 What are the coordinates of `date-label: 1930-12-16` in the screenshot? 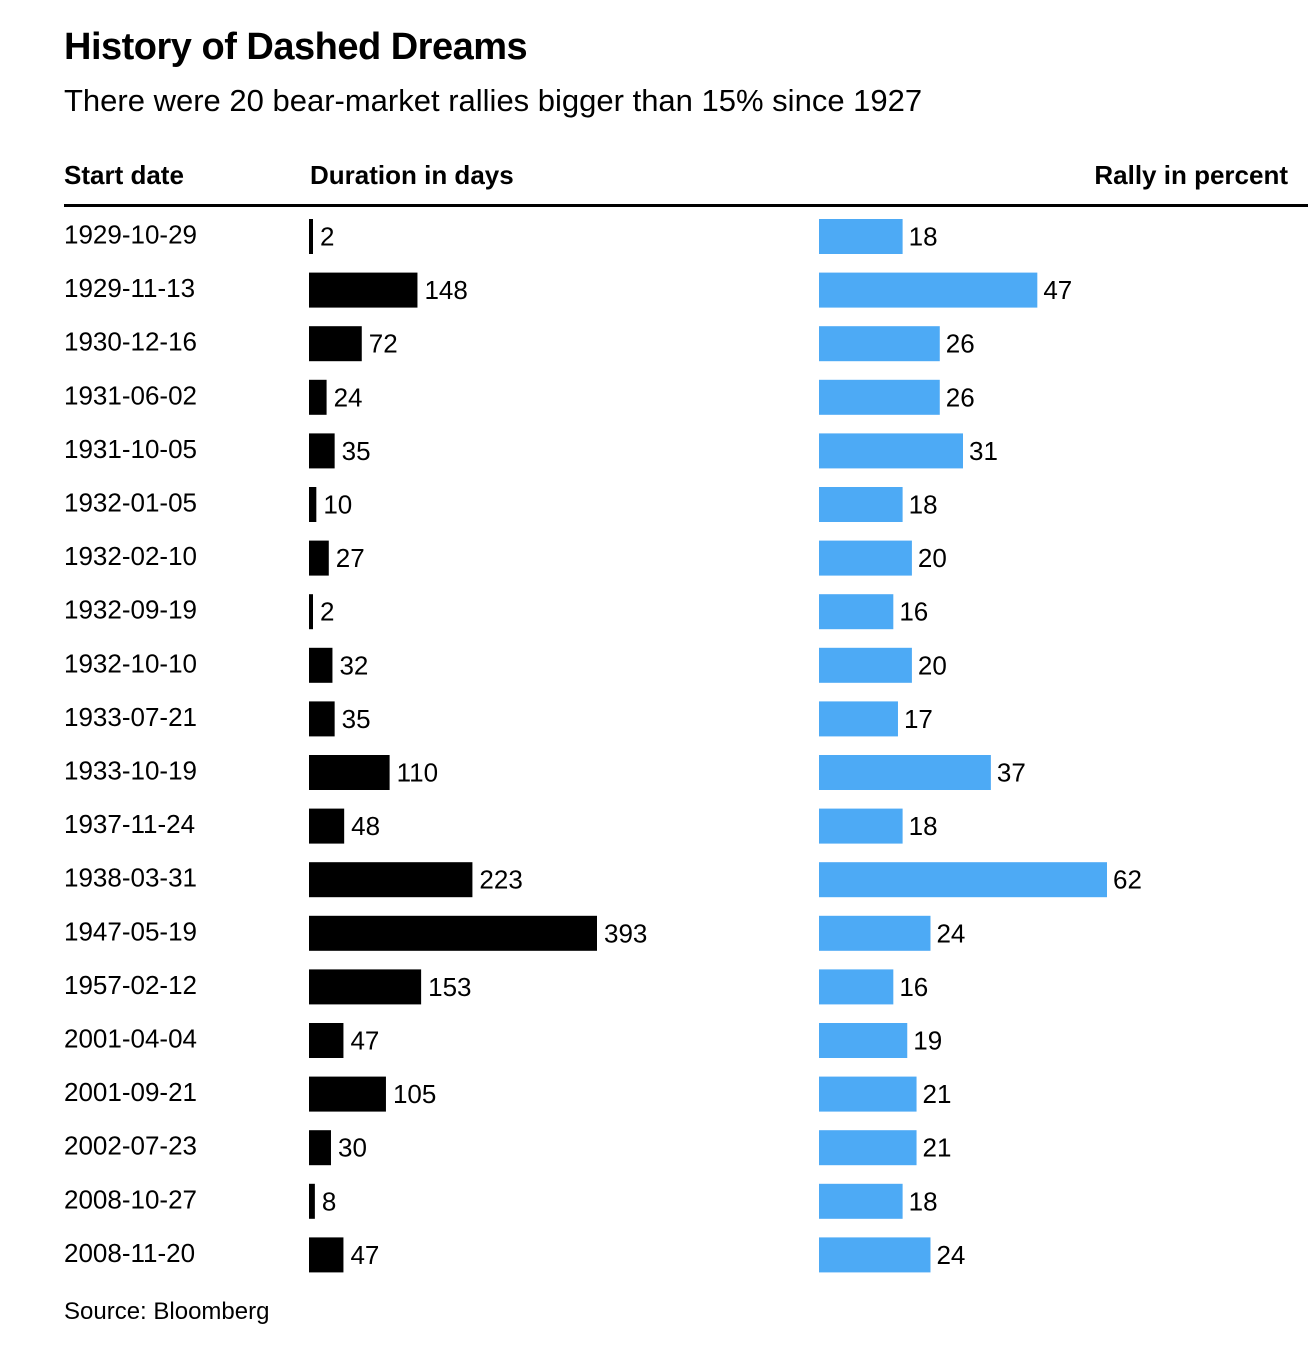 It's located at (130, 342).